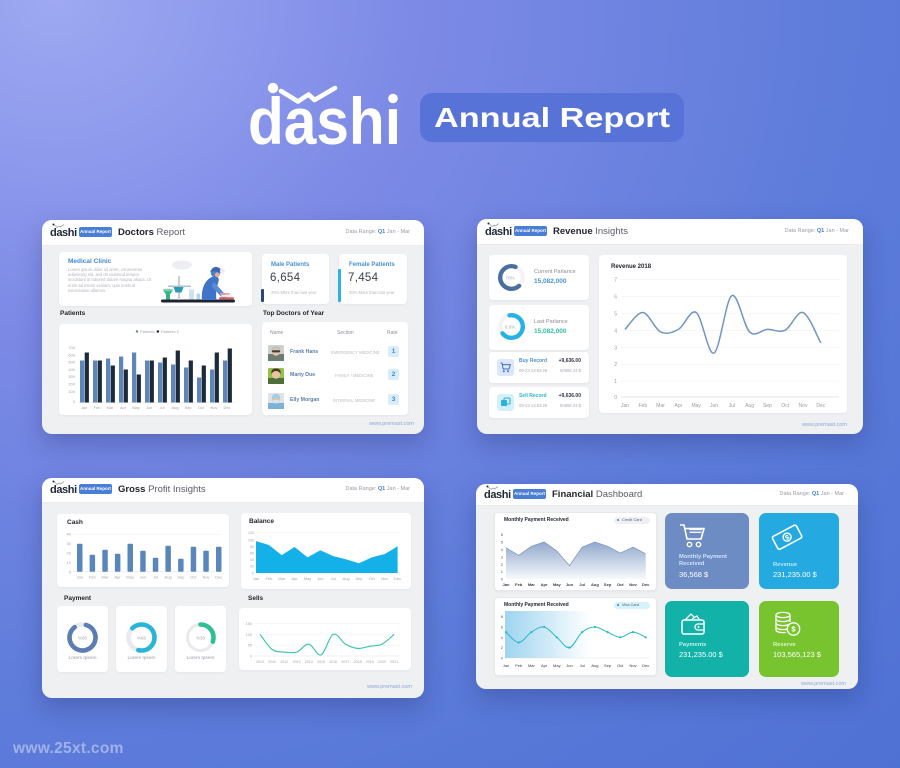 The height and width of the screenshot is (768, 900). I want to click on svg-text: 600, so click(71, 354).